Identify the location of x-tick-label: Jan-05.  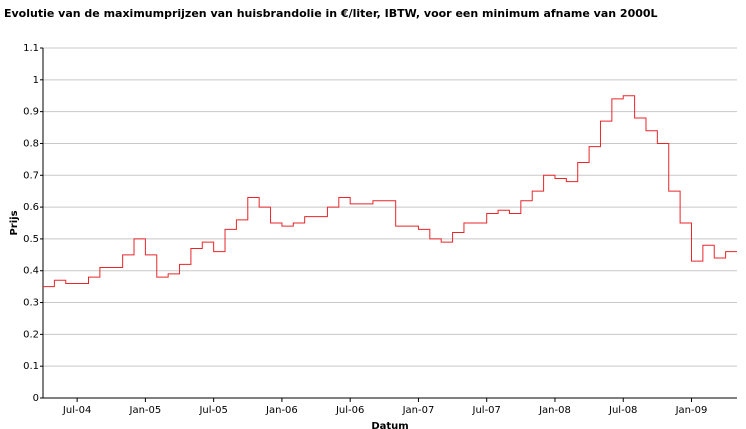
(145, 410).